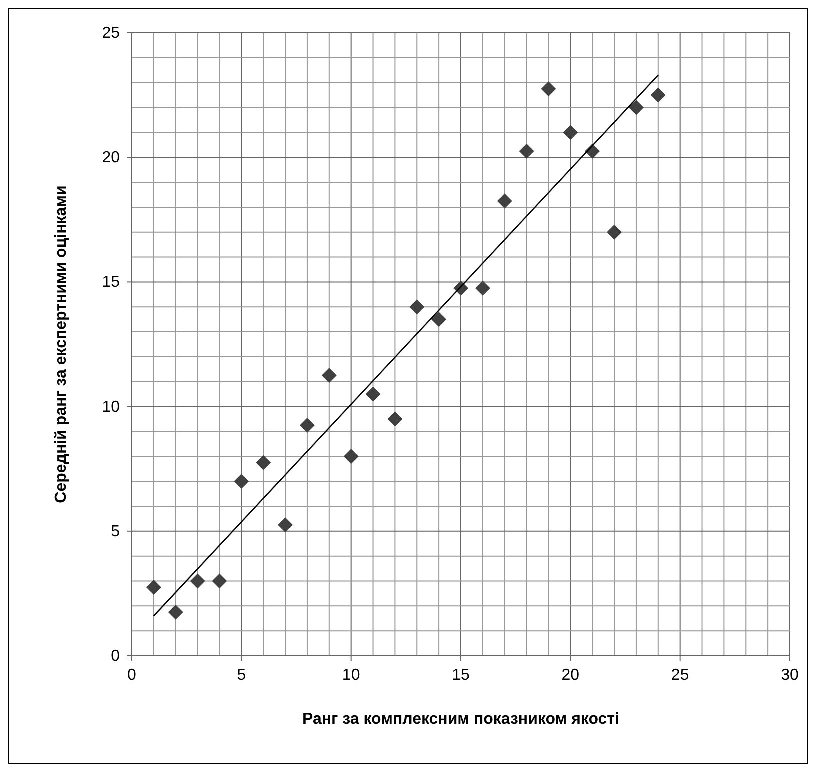 The width and height of the screenshot is (816, 772). I want to click on x-tick-label: 30, so click(790, 675).